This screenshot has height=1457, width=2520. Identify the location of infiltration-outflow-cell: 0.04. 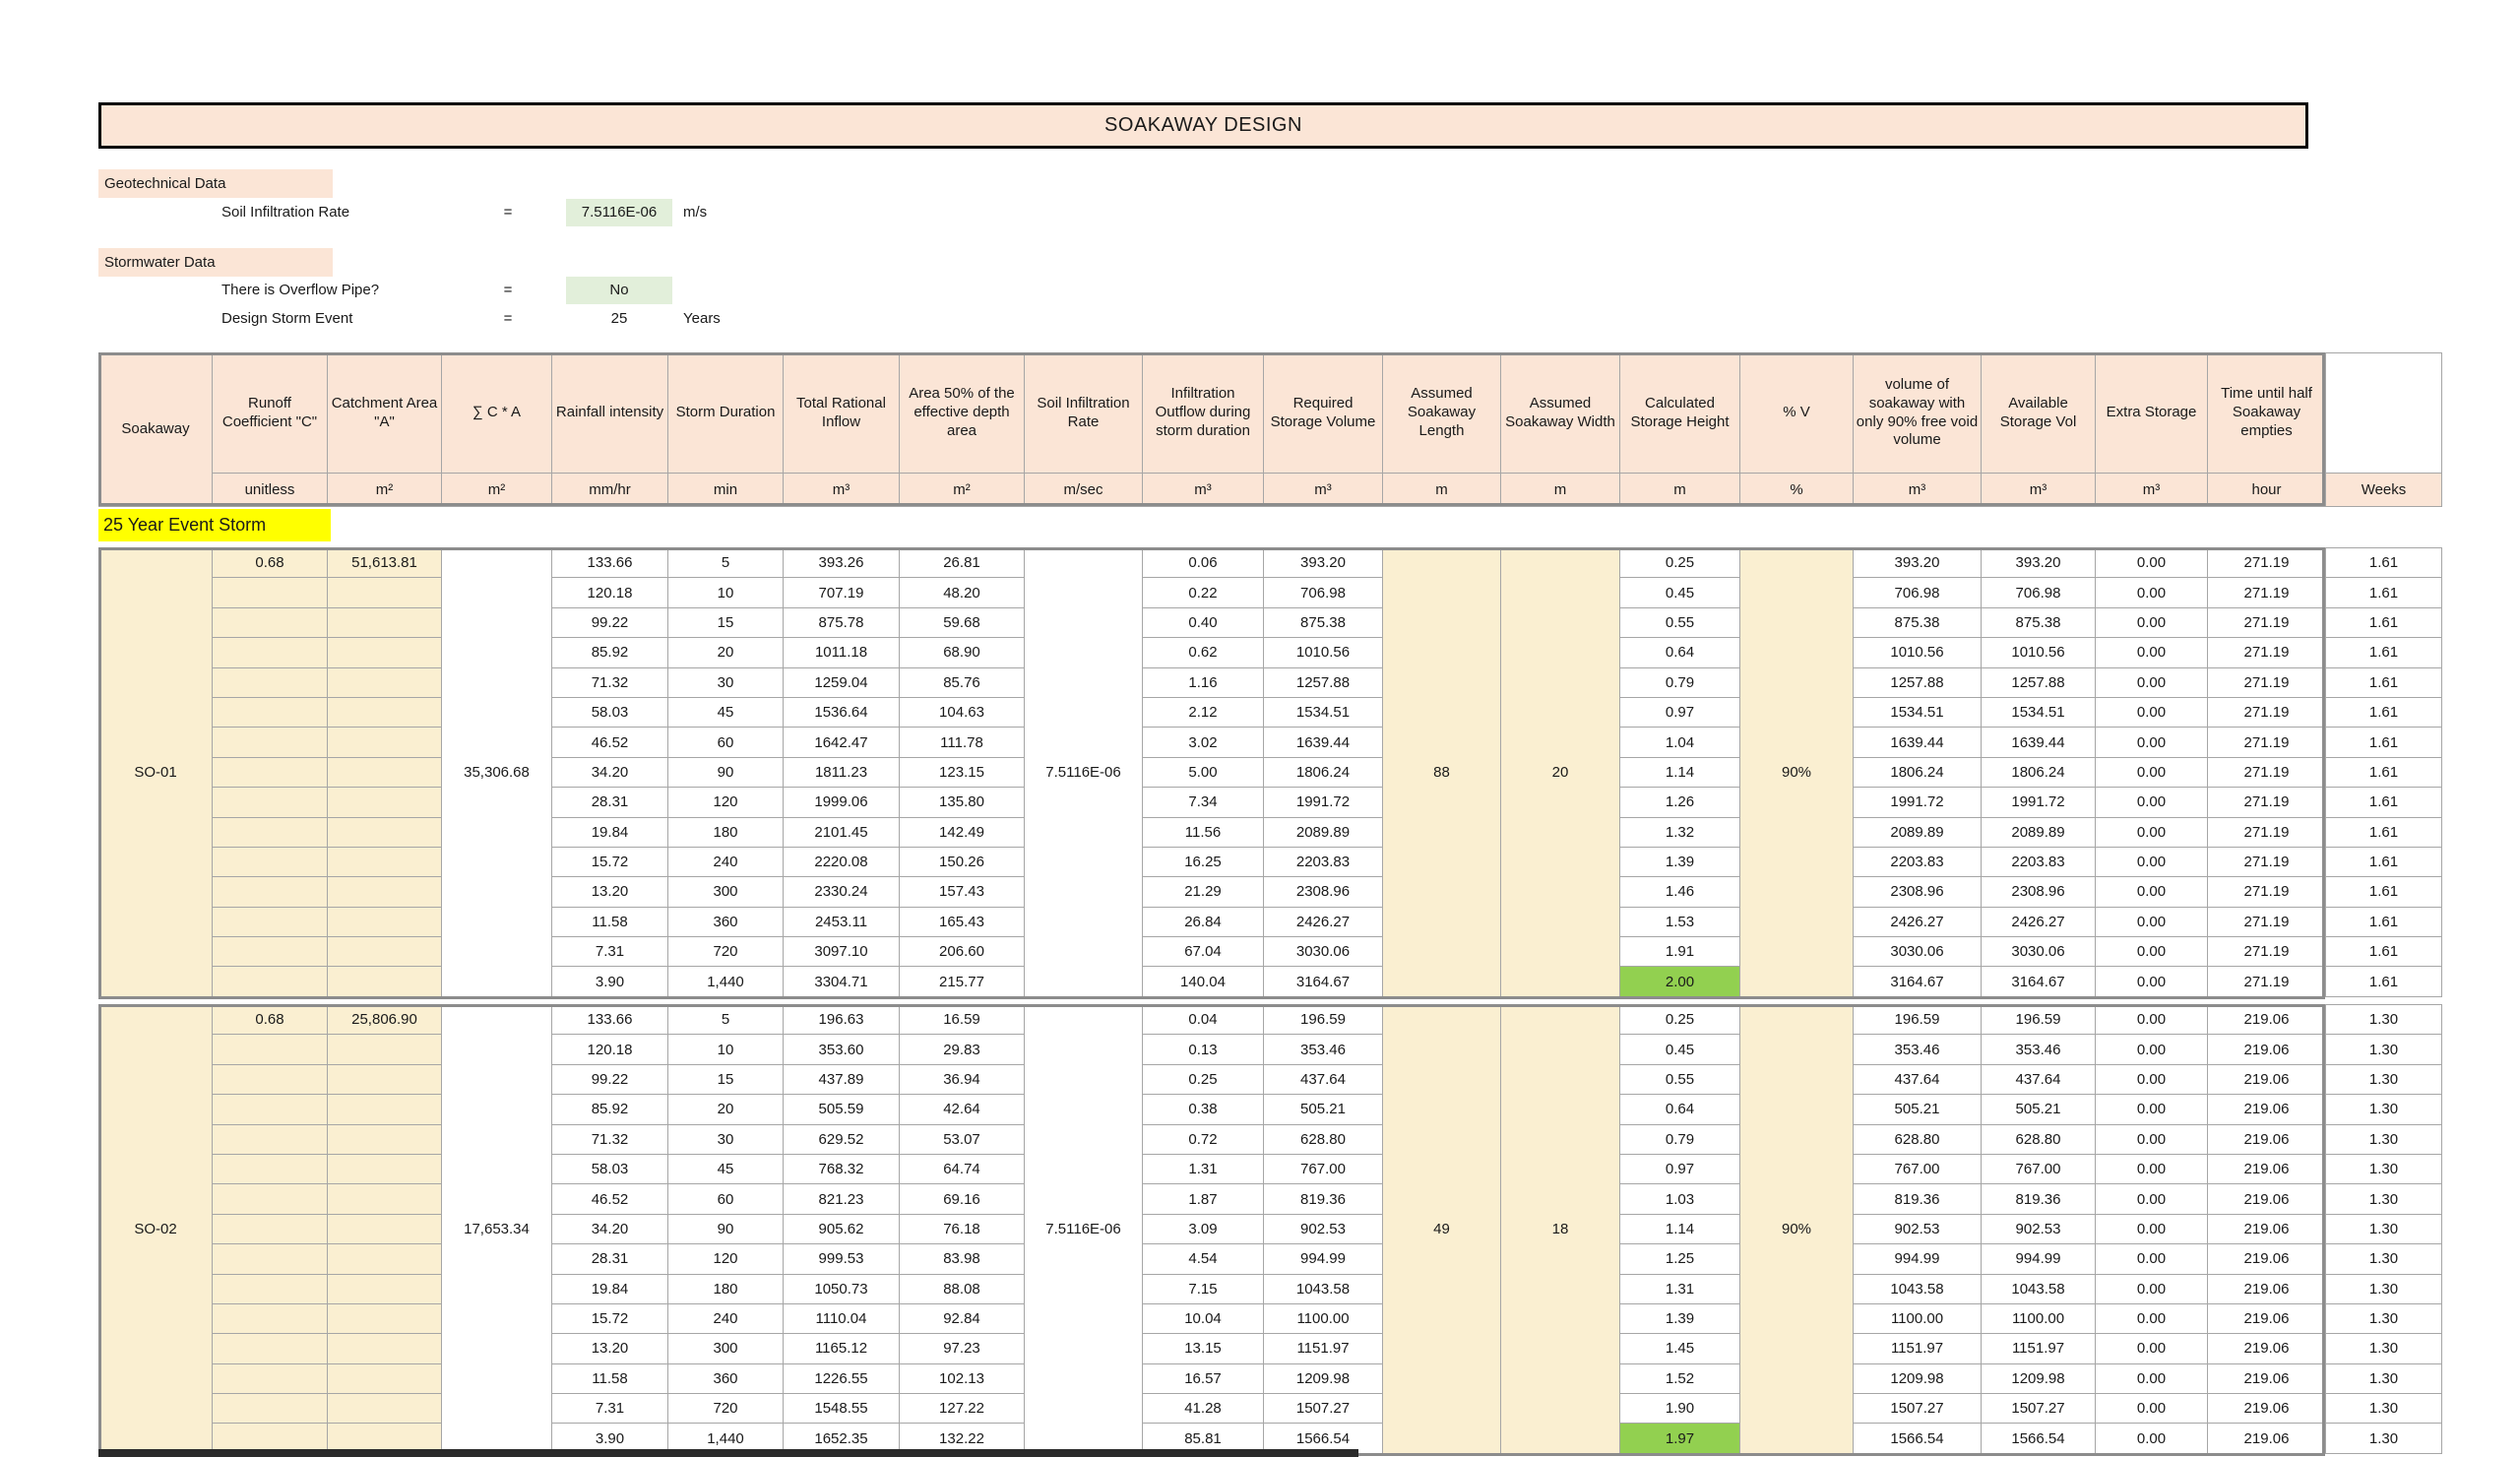
(1203, 1020).